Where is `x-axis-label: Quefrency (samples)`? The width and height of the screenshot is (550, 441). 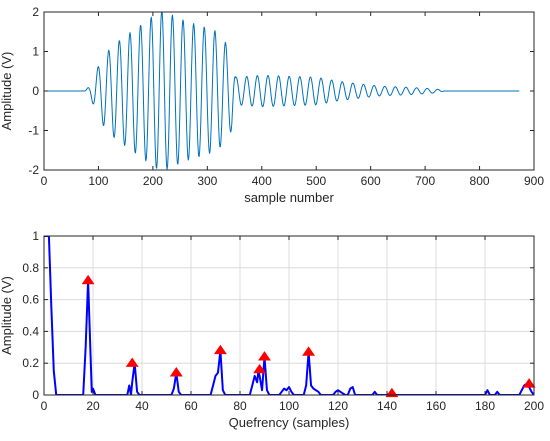 x-axis-label: Quefrency (samples) is located at coordinates (289, 422).